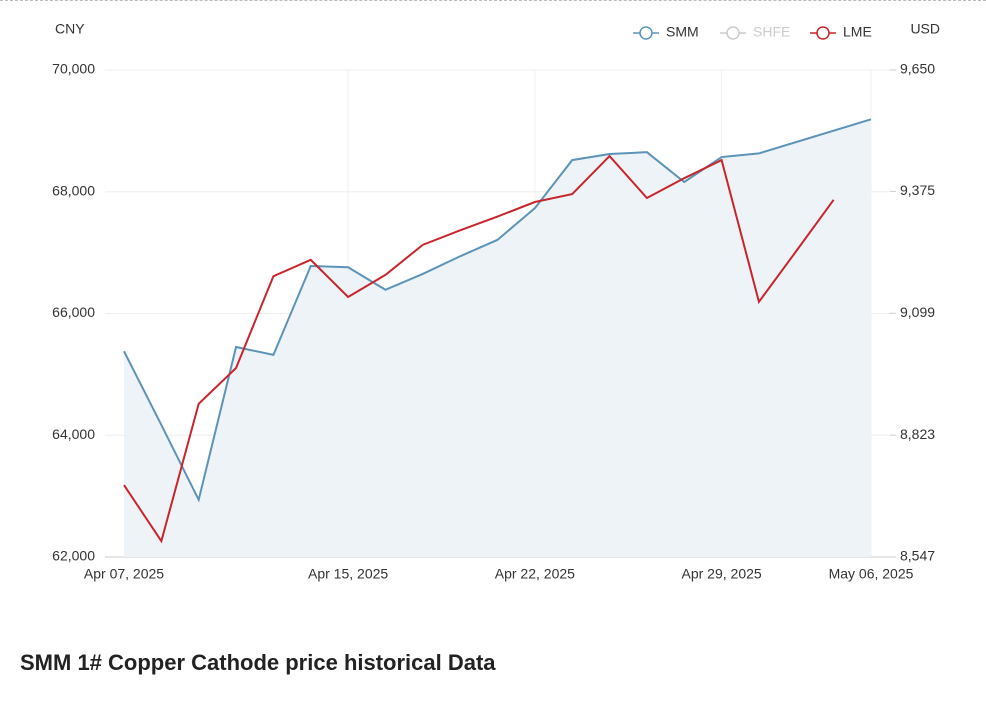  What do you see at coordinates (73, 69) in the screenshot?
I see `y-tick-label: 70,000` at bounding box center [73, 69].